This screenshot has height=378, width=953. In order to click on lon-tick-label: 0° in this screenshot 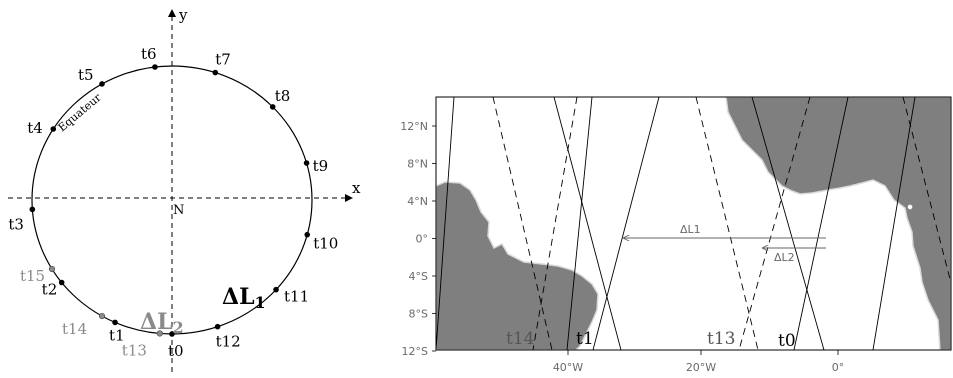, I will do `click(838, 367)`.